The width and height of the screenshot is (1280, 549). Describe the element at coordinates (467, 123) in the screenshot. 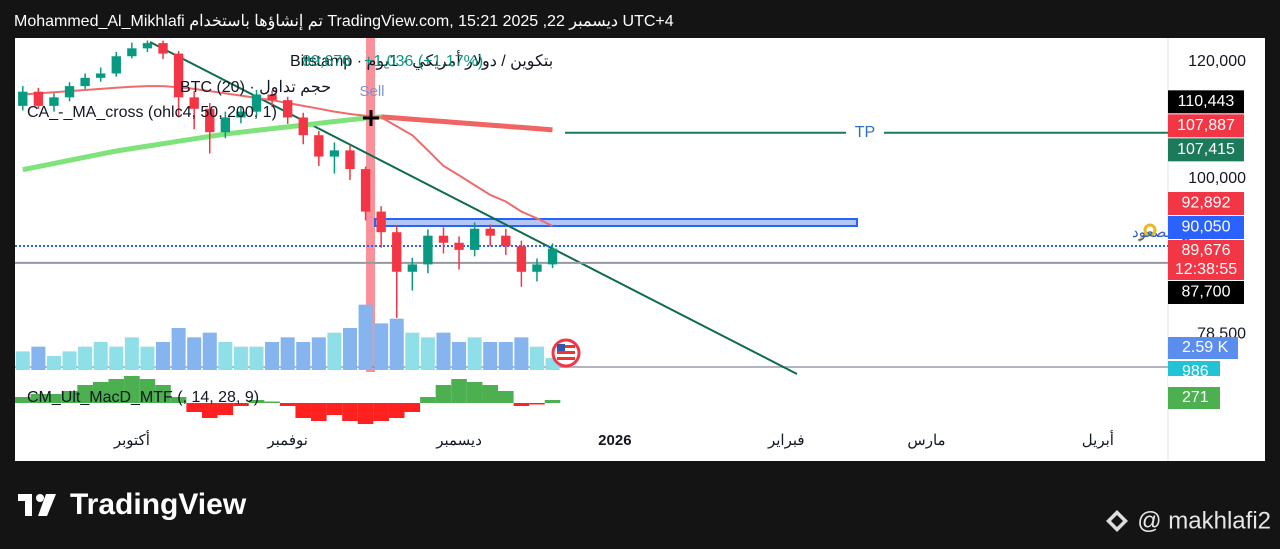

I see `ma-line` at that location.